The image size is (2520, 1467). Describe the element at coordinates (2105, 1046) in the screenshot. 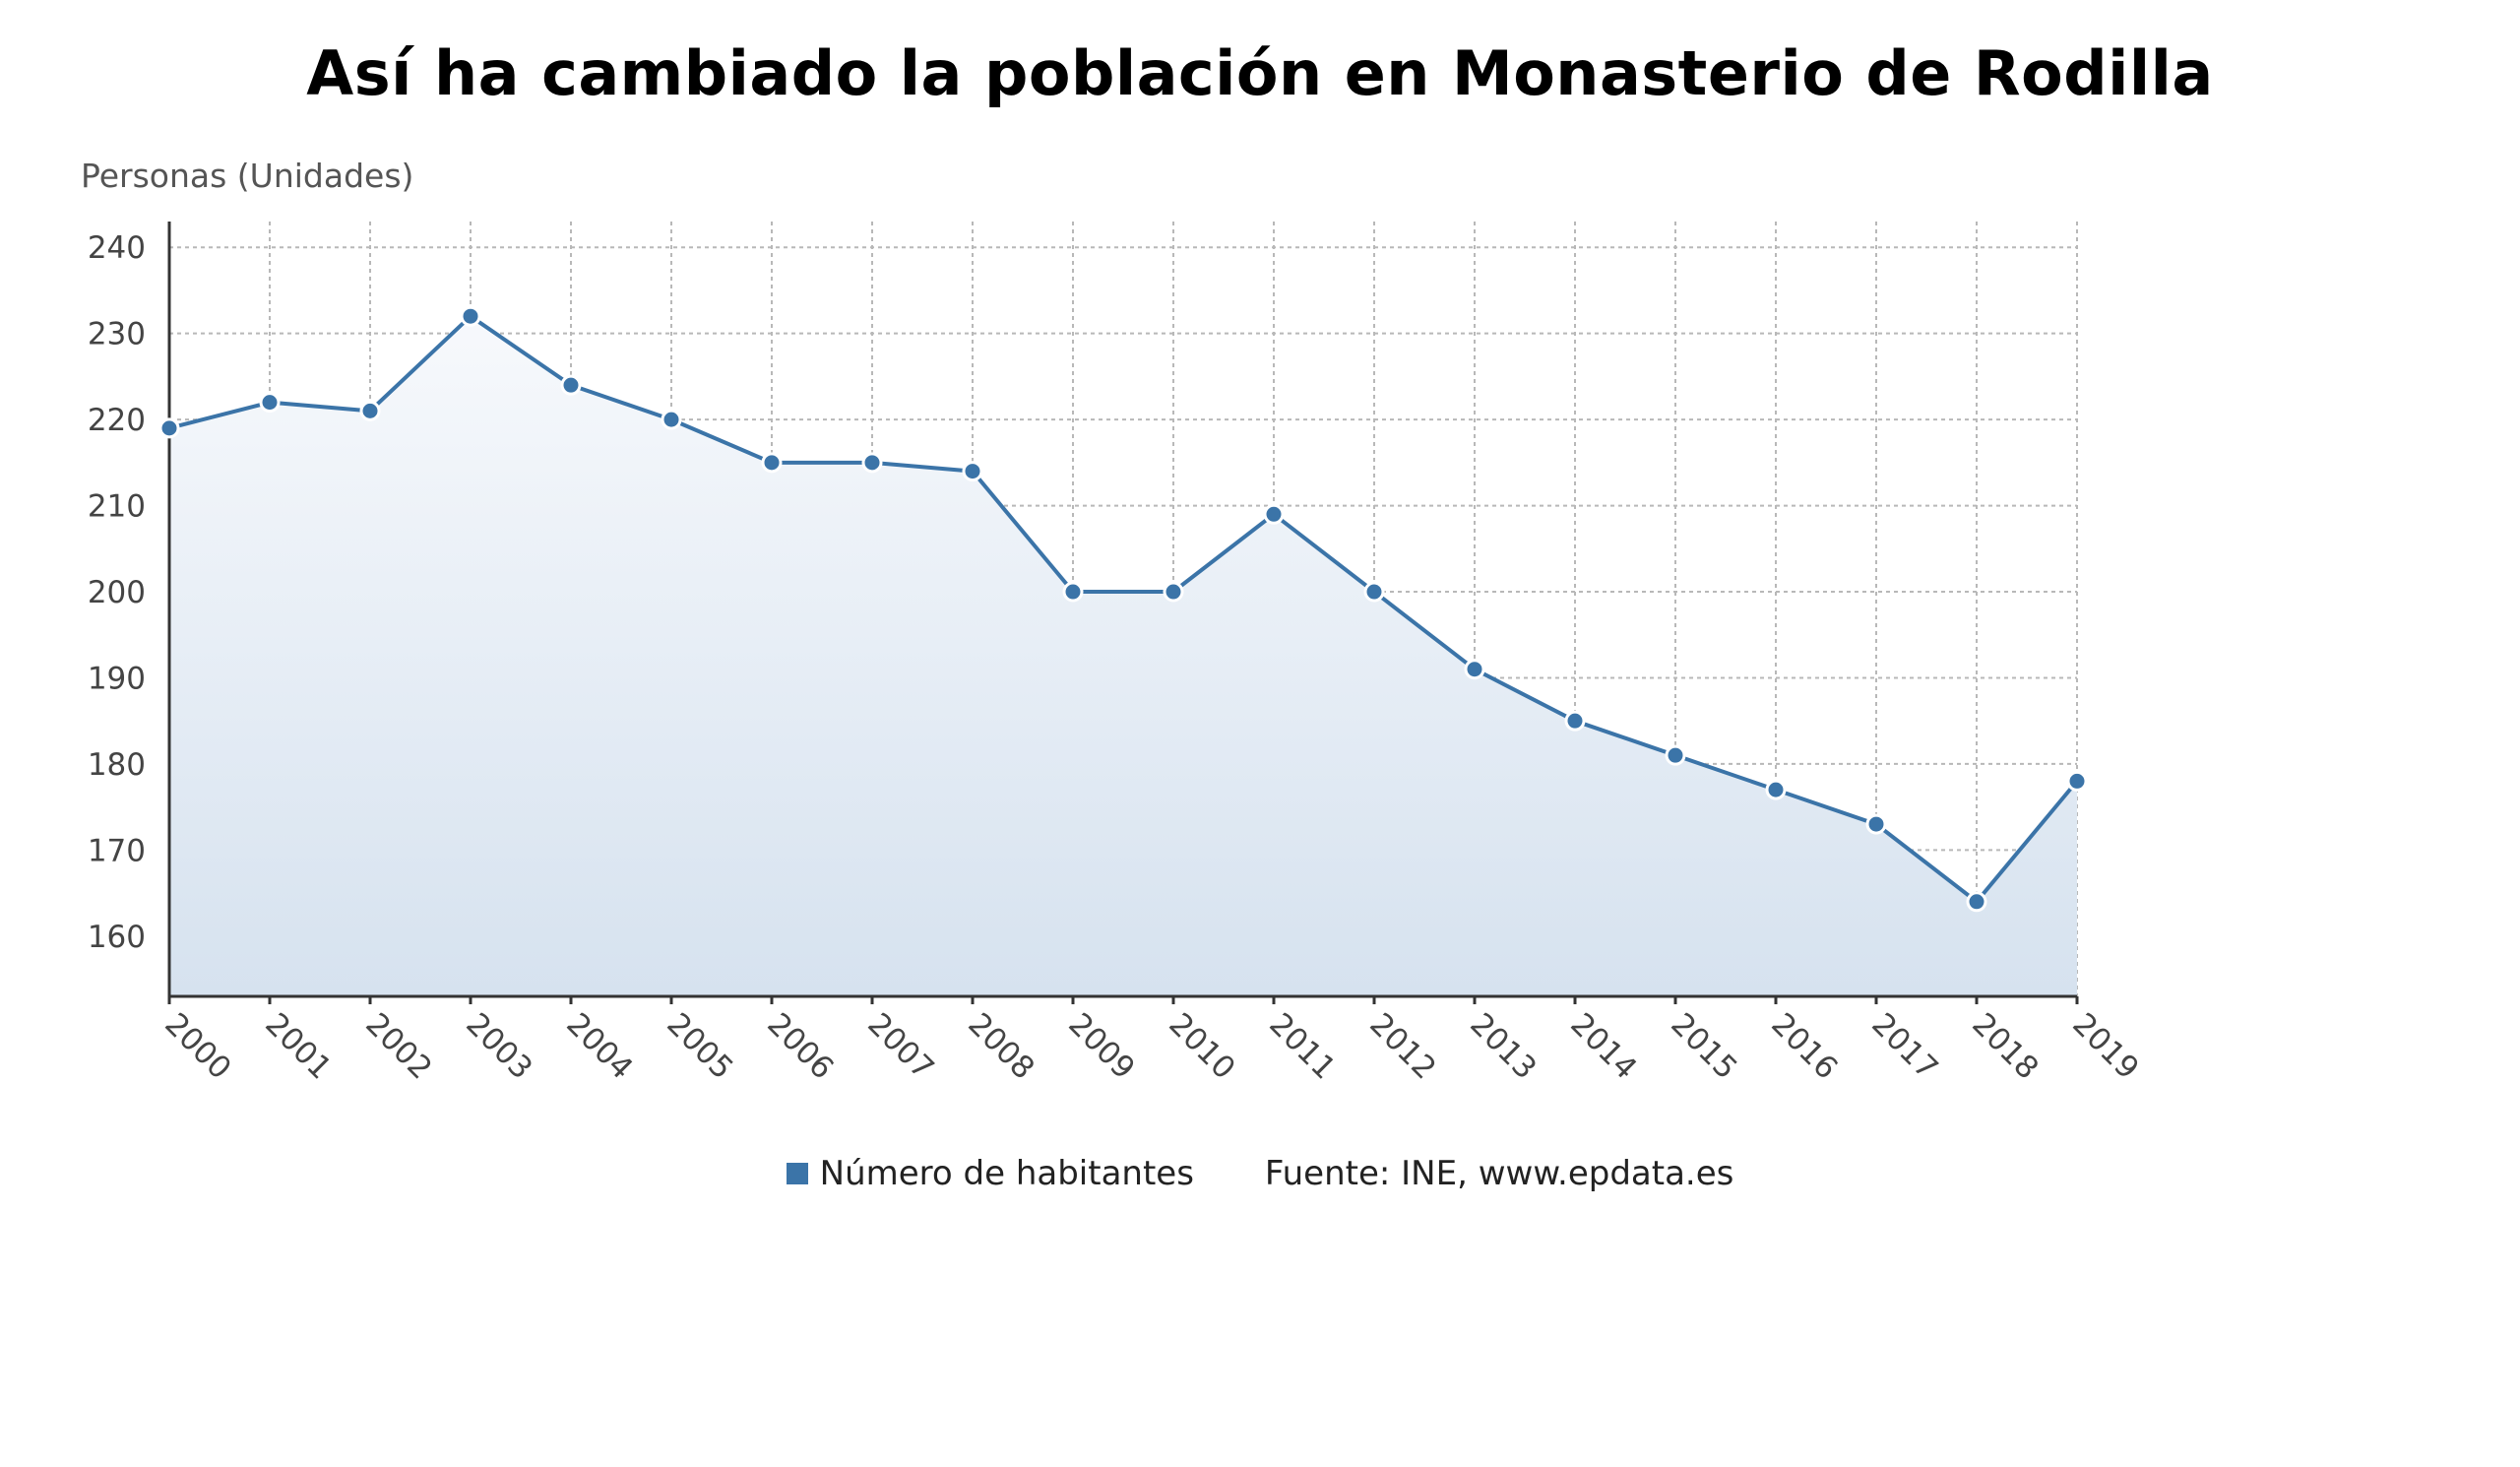

I see `x-tick-label: 2019` at that location.